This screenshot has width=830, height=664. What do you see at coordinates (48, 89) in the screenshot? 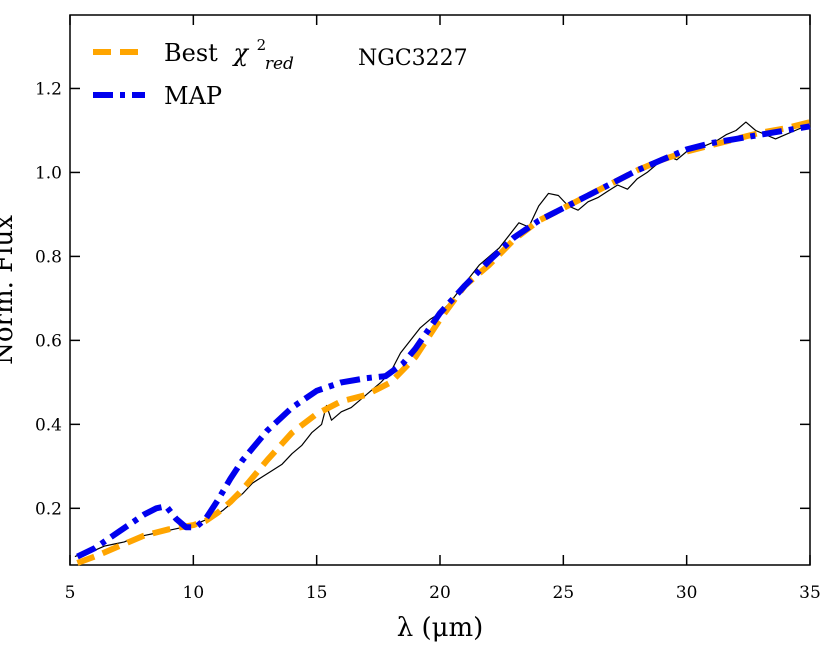
I see `y-tick-label: 1.2` at bounding box center [48, 89].